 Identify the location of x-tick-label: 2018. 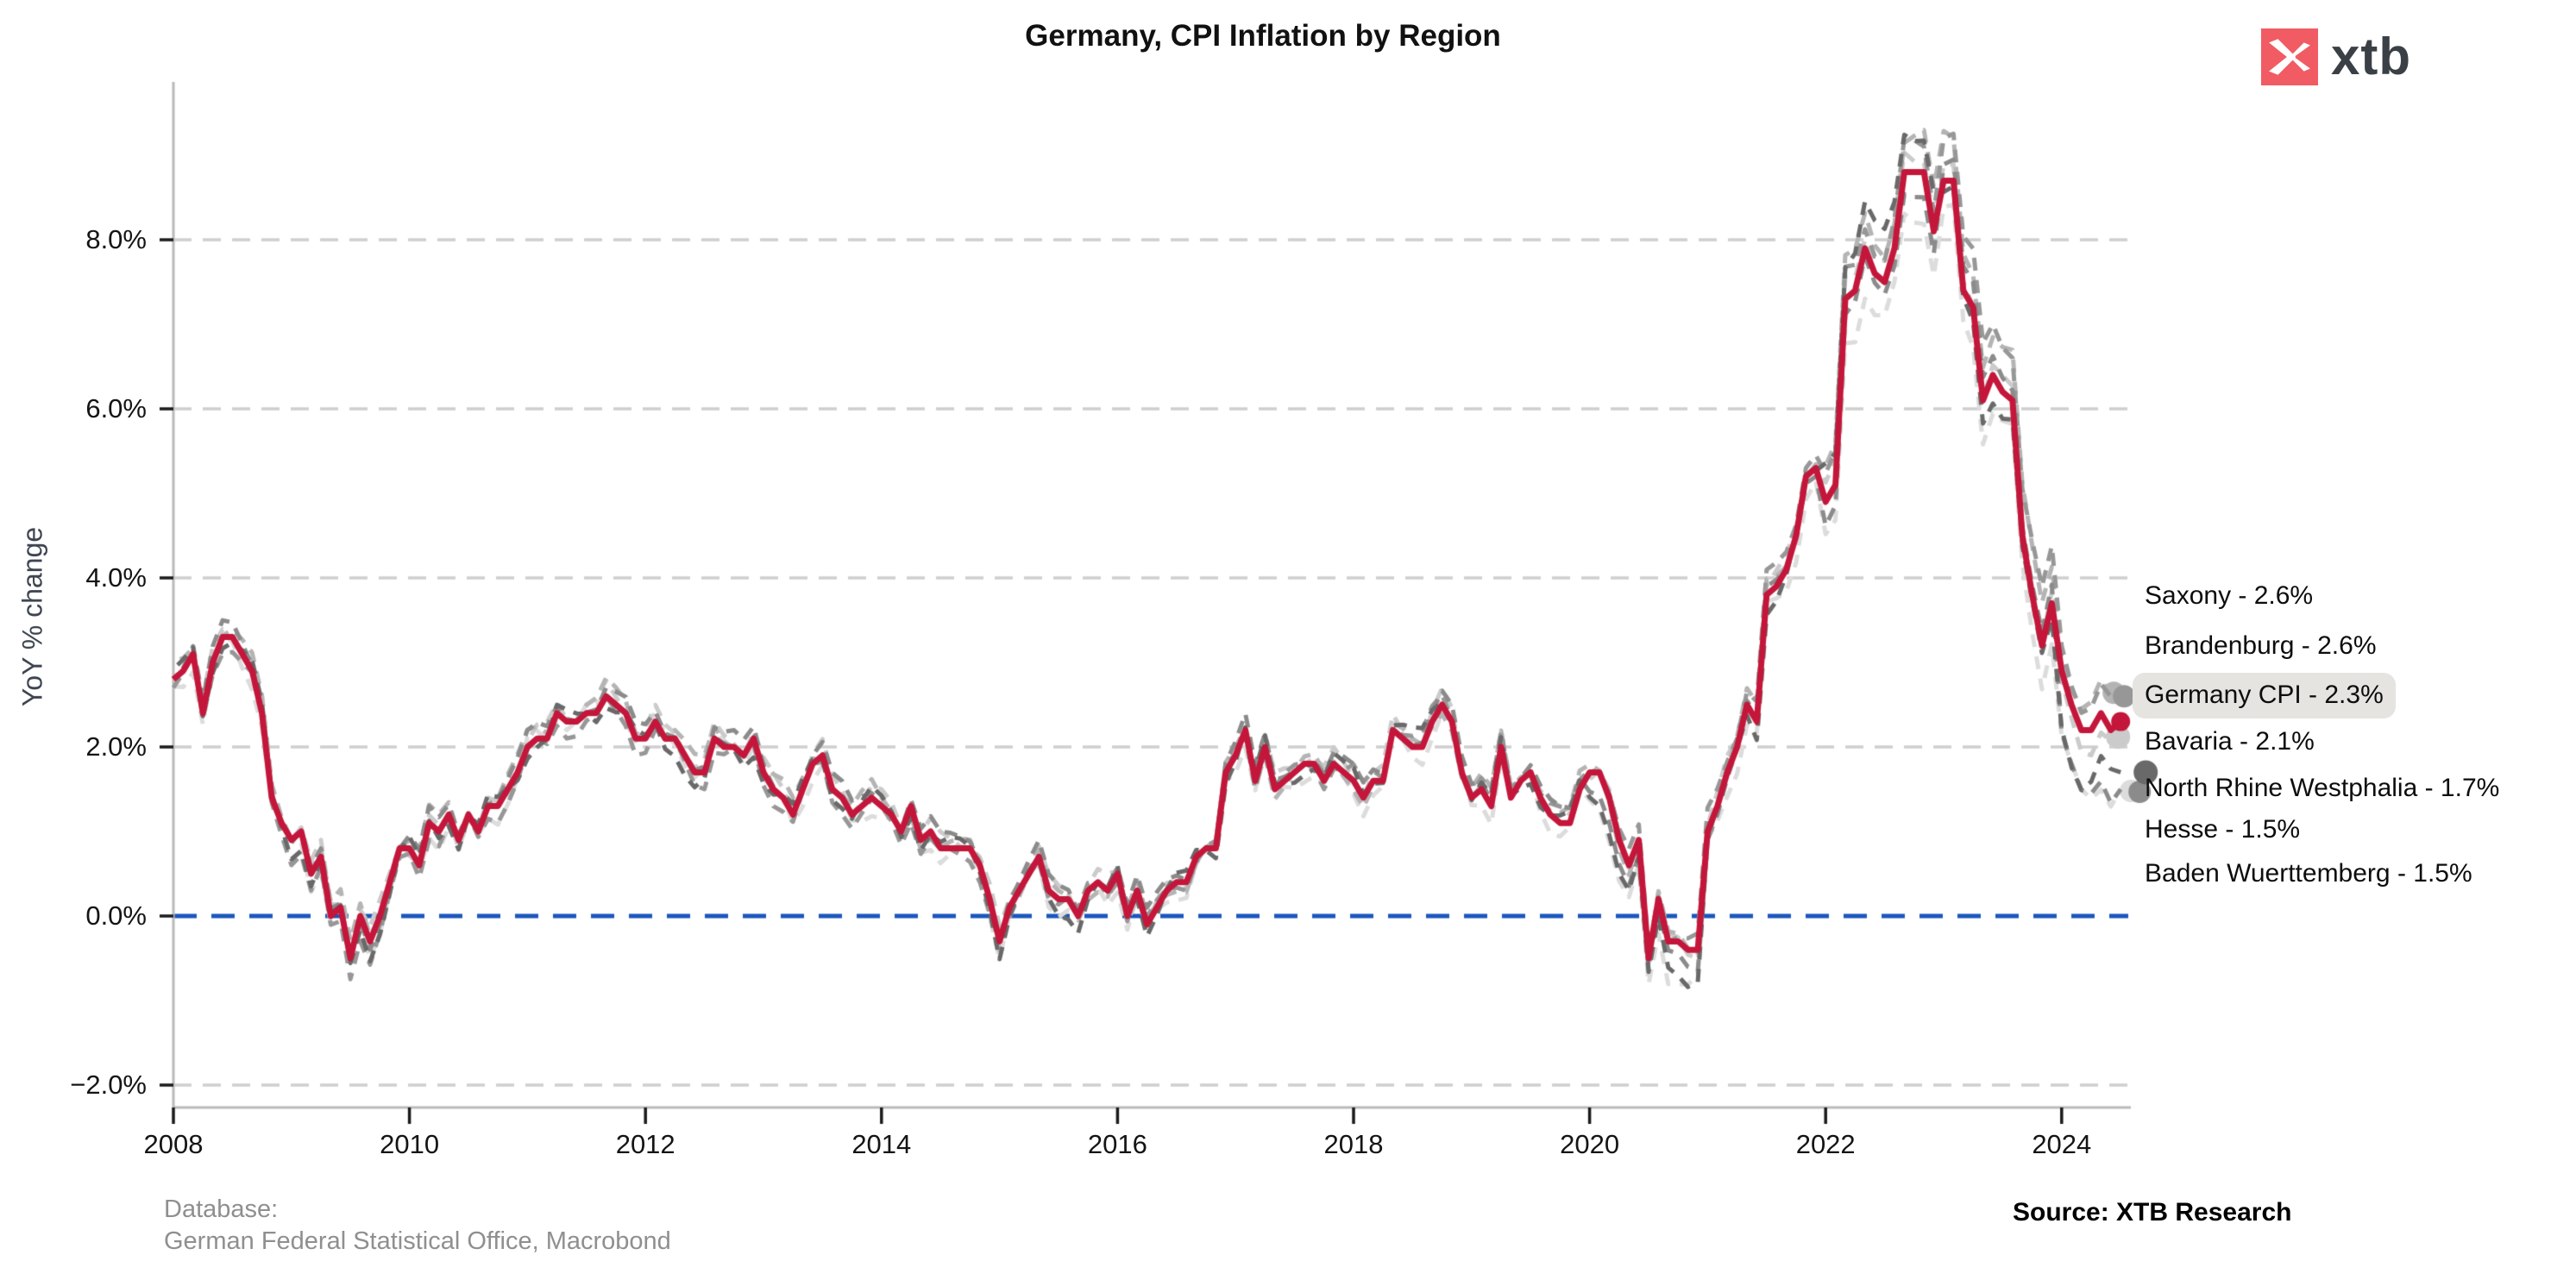
(1353, 1144).